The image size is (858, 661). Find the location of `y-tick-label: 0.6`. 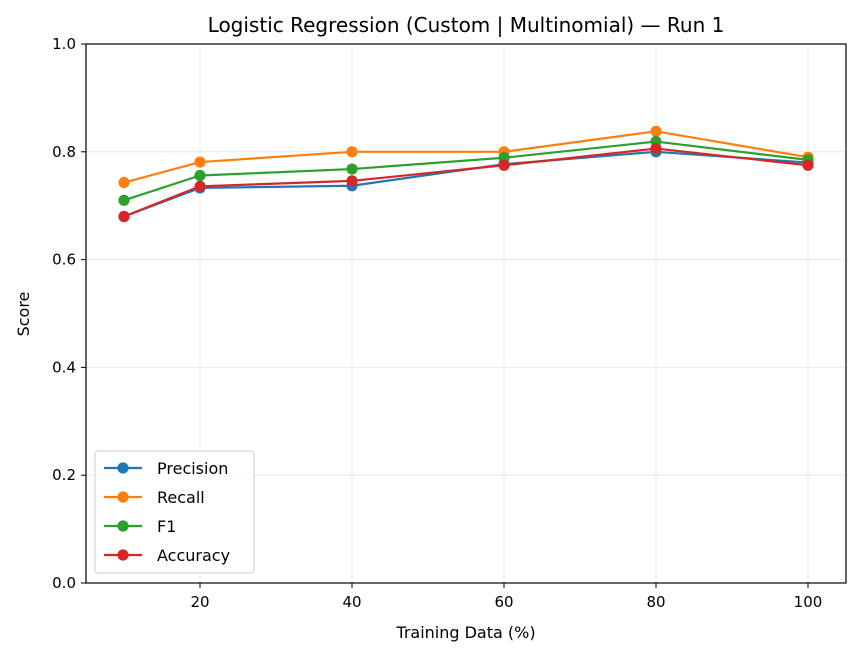

y-tick-label: 0.6 is located at coordinates (64, 260).